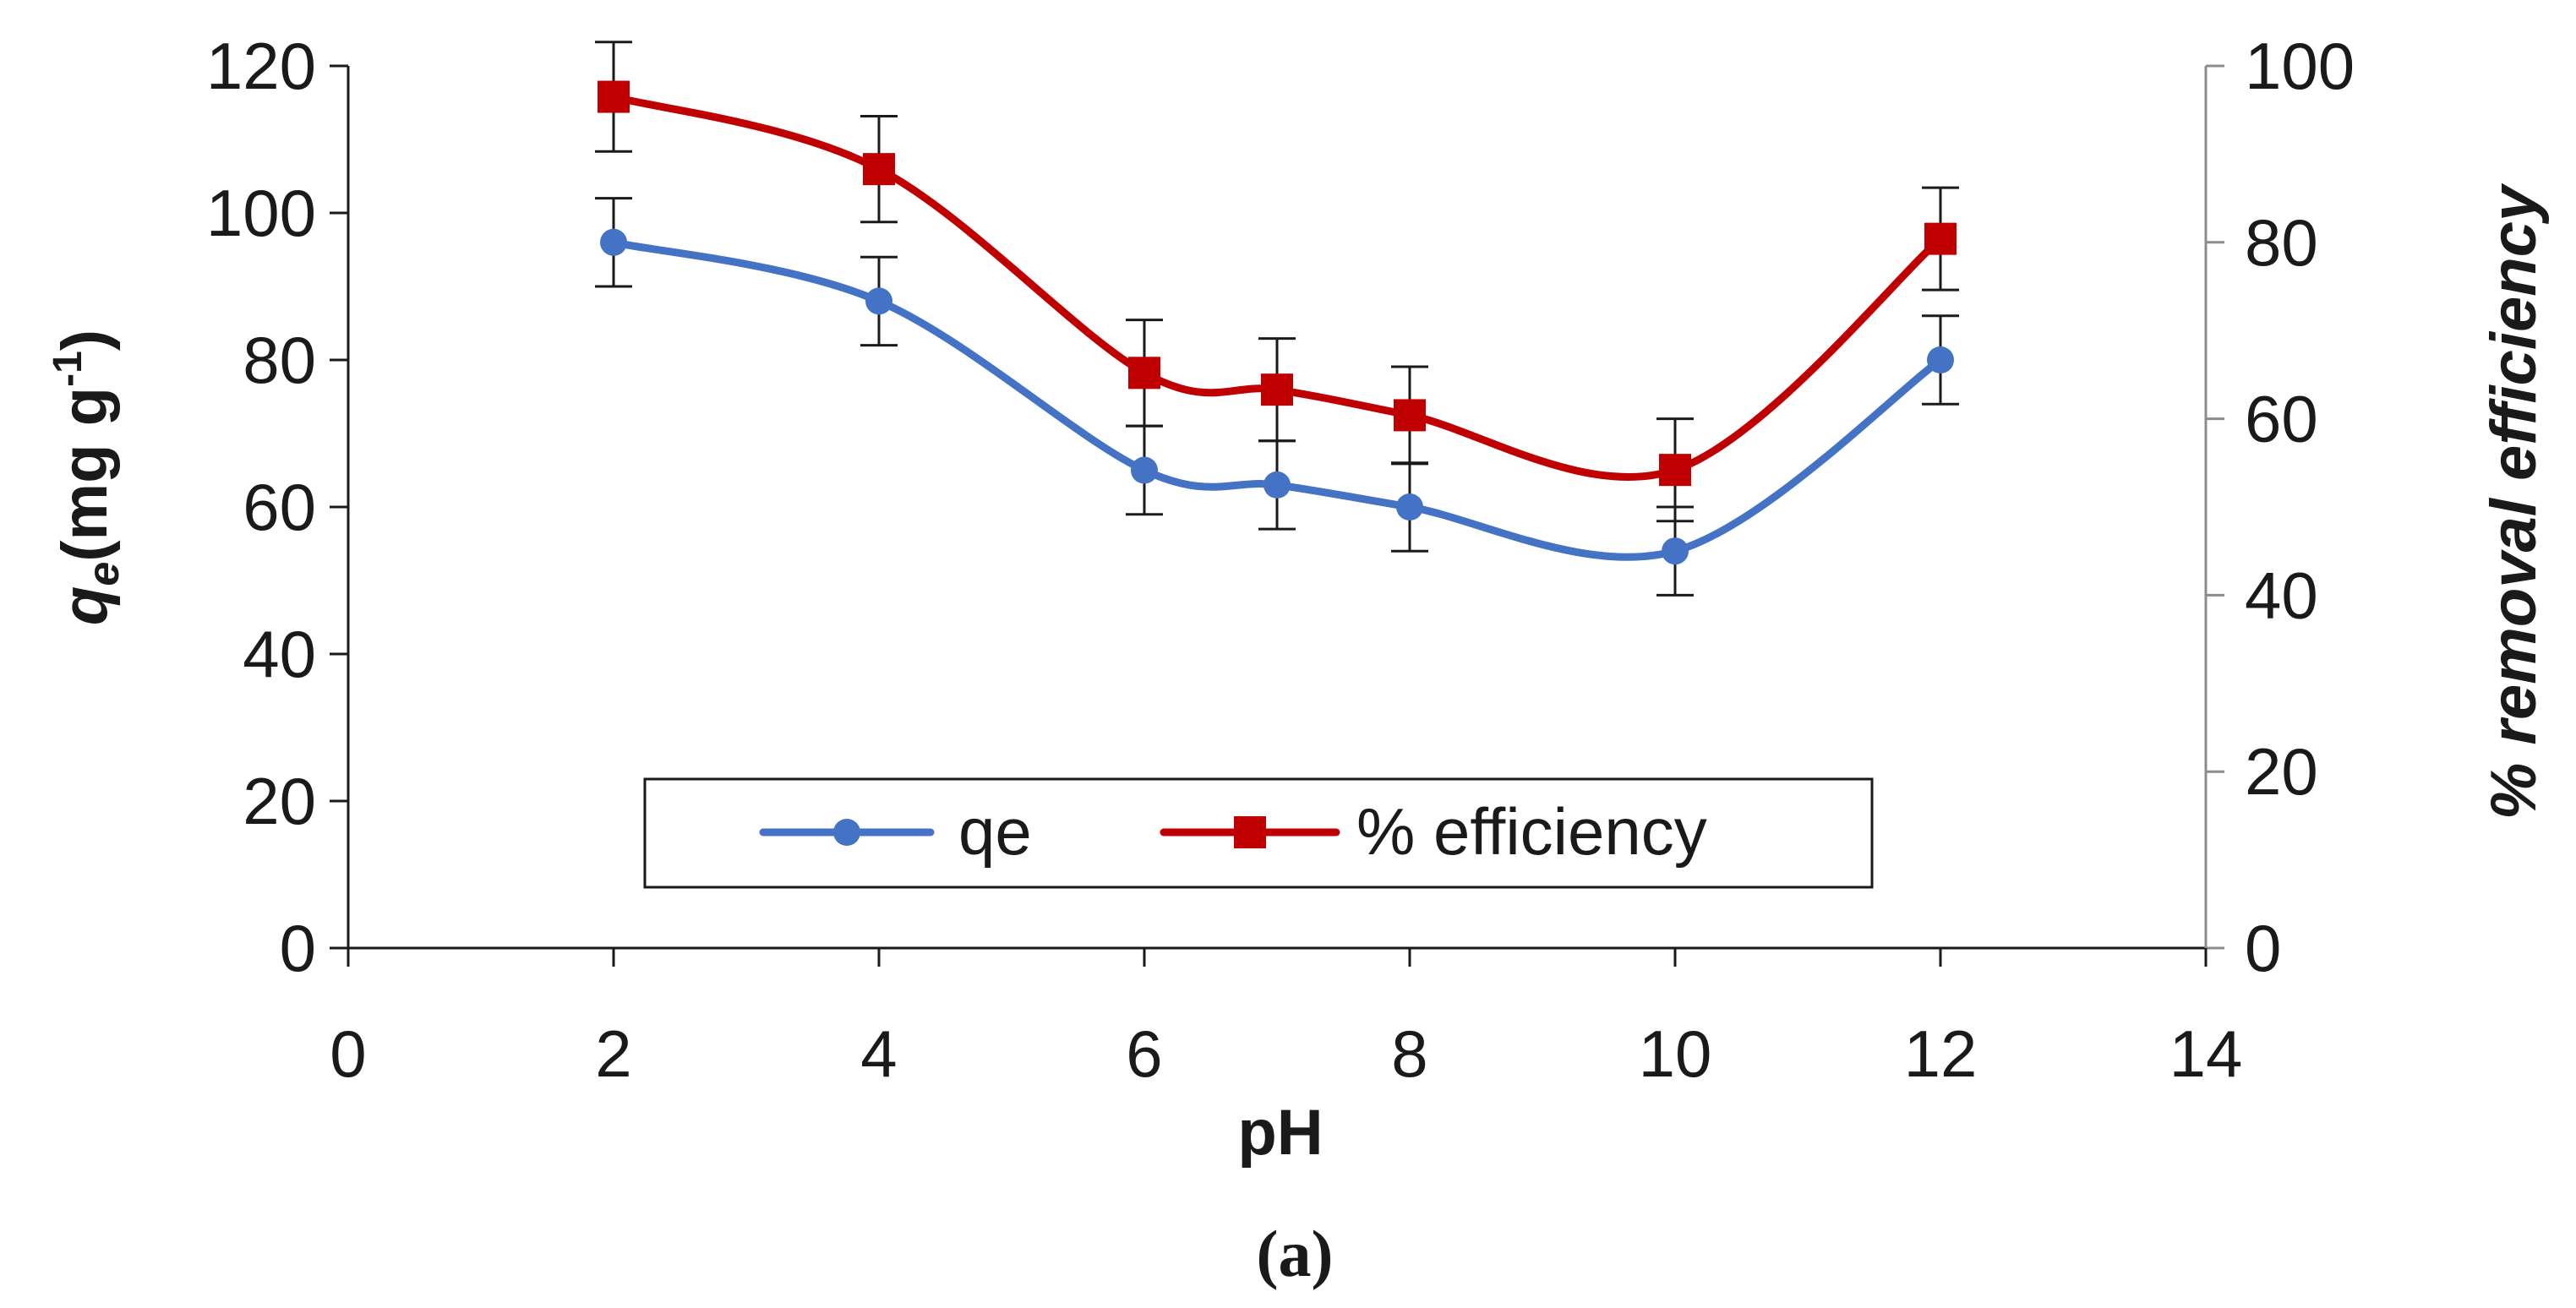  Describe the element at coordinates (1144, 1053) in the screenshot. I see `x-tick-label: 6` at that location.